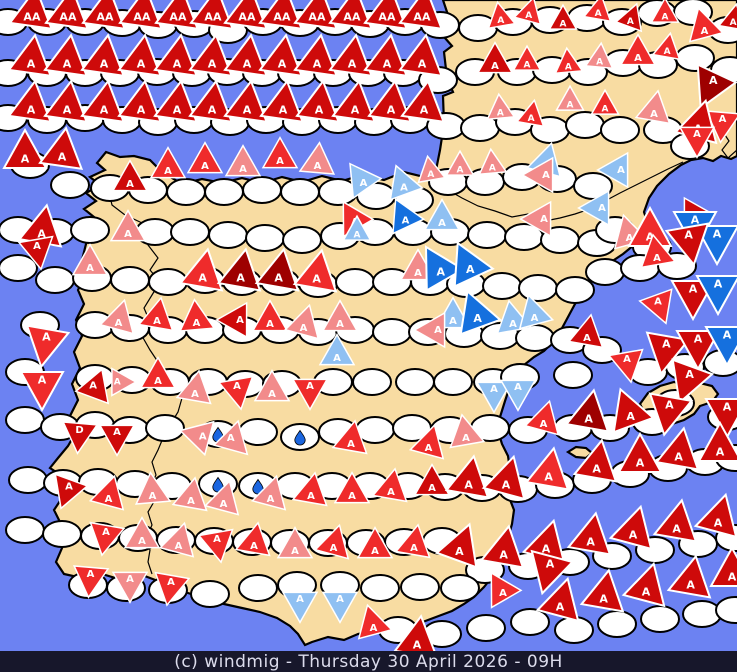 This screenshot has height=672, width=737. Describe the element at coordinates (300, 437) in the screenshot. I see `rain-drop-icon` at that location.